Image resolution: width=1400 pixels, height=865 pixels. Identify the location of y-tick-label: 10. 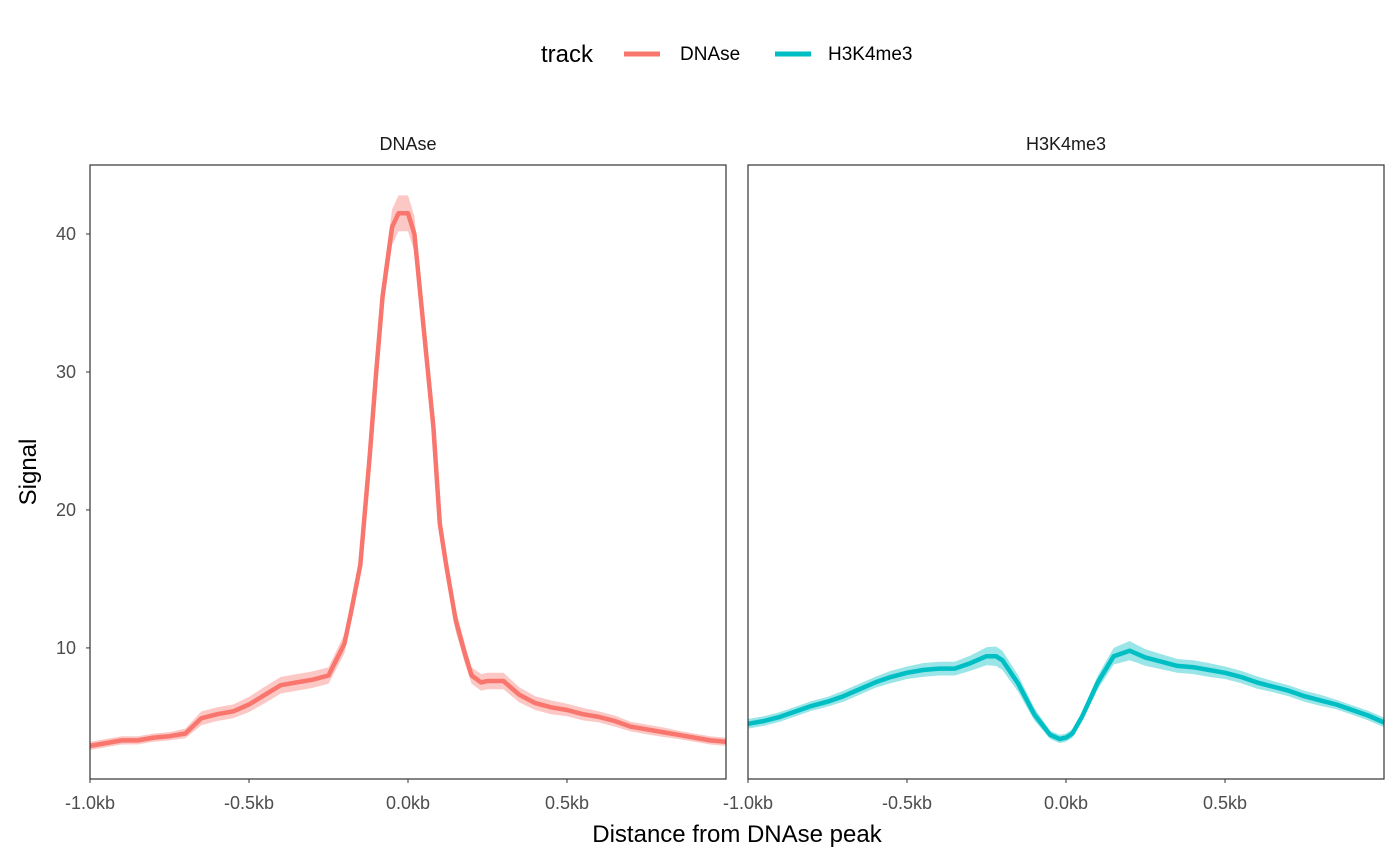
(66, 648).